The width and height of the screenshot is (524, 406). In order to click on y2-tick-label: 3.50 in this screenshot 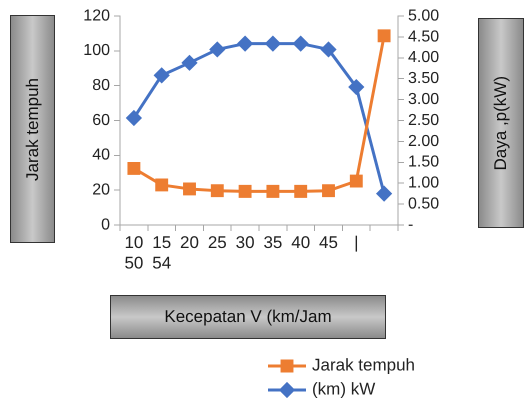, I will do `click(424, 79)`.